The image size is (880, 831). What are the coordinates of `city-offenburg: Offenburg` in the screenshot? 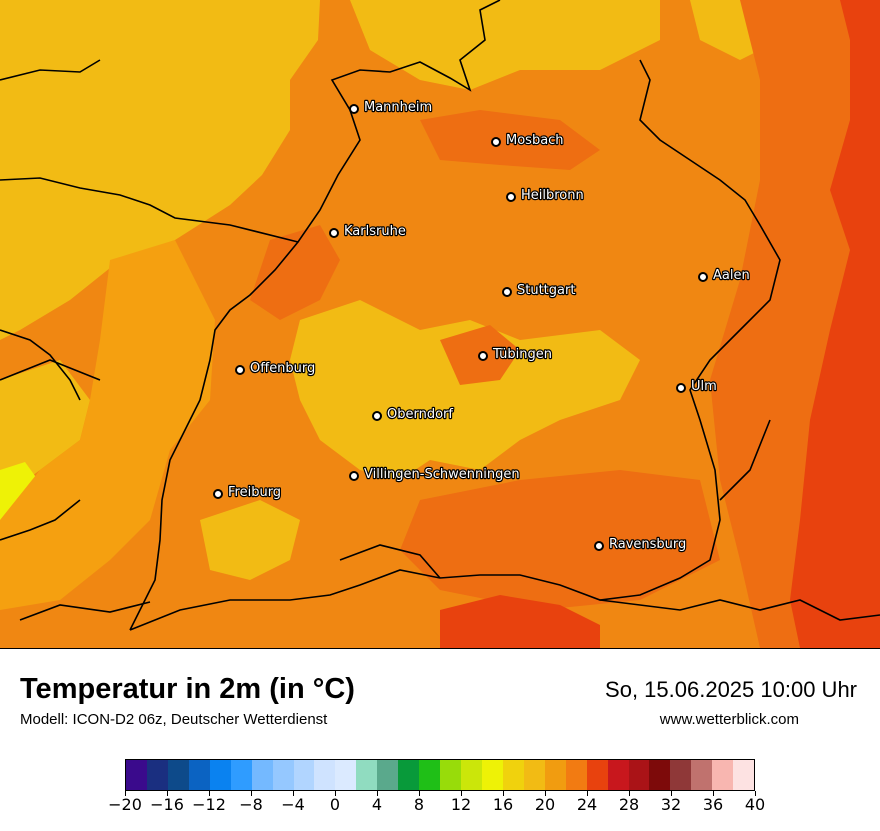 It's located at (275, 368).